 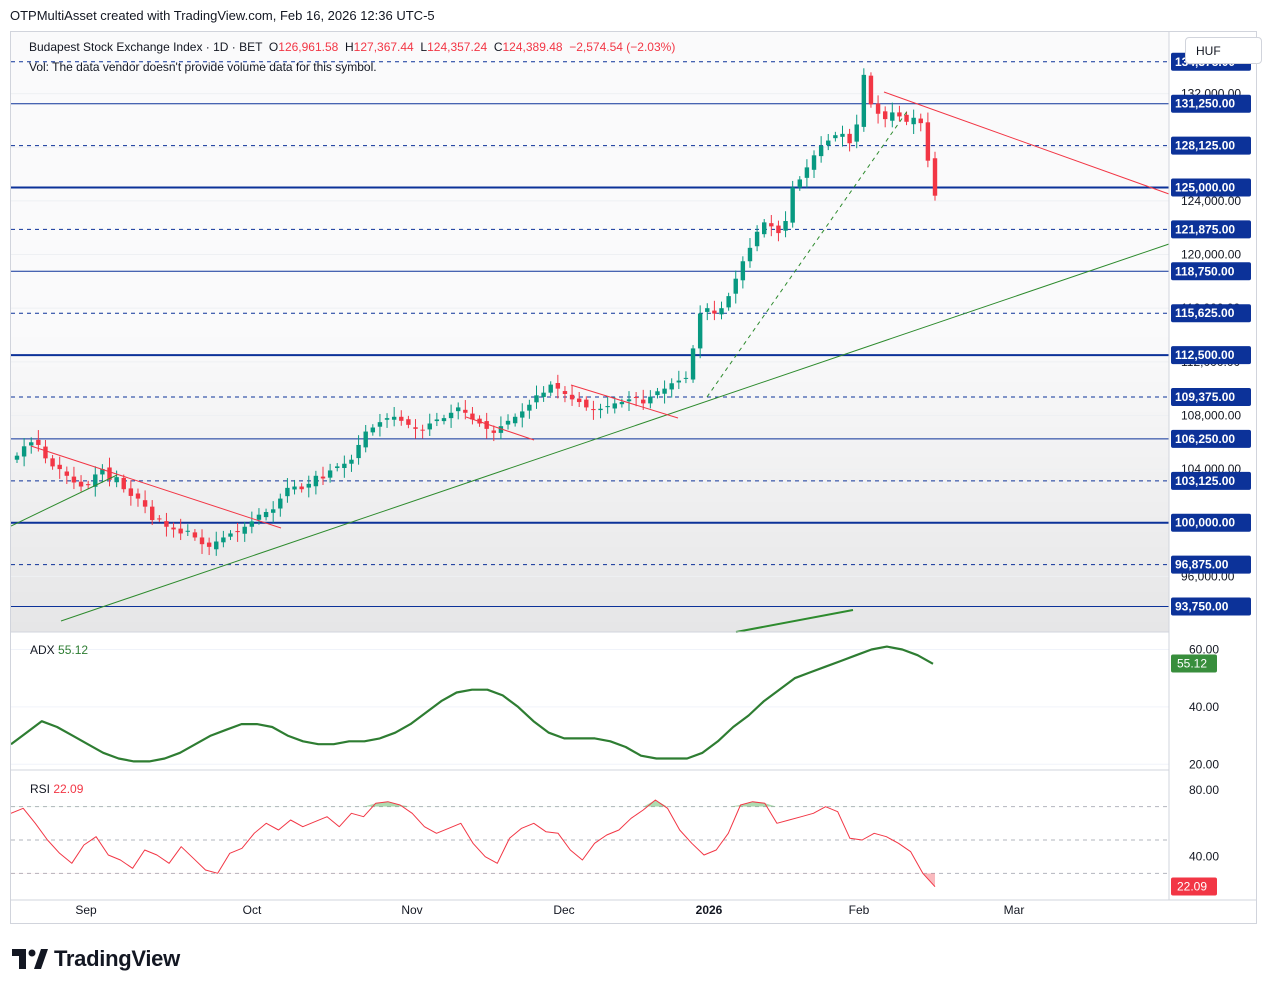 What do you see at coordinates (411, 910) in the screenshot?
I see `time-tick-label: Nov` at bounding box center [411, 910].